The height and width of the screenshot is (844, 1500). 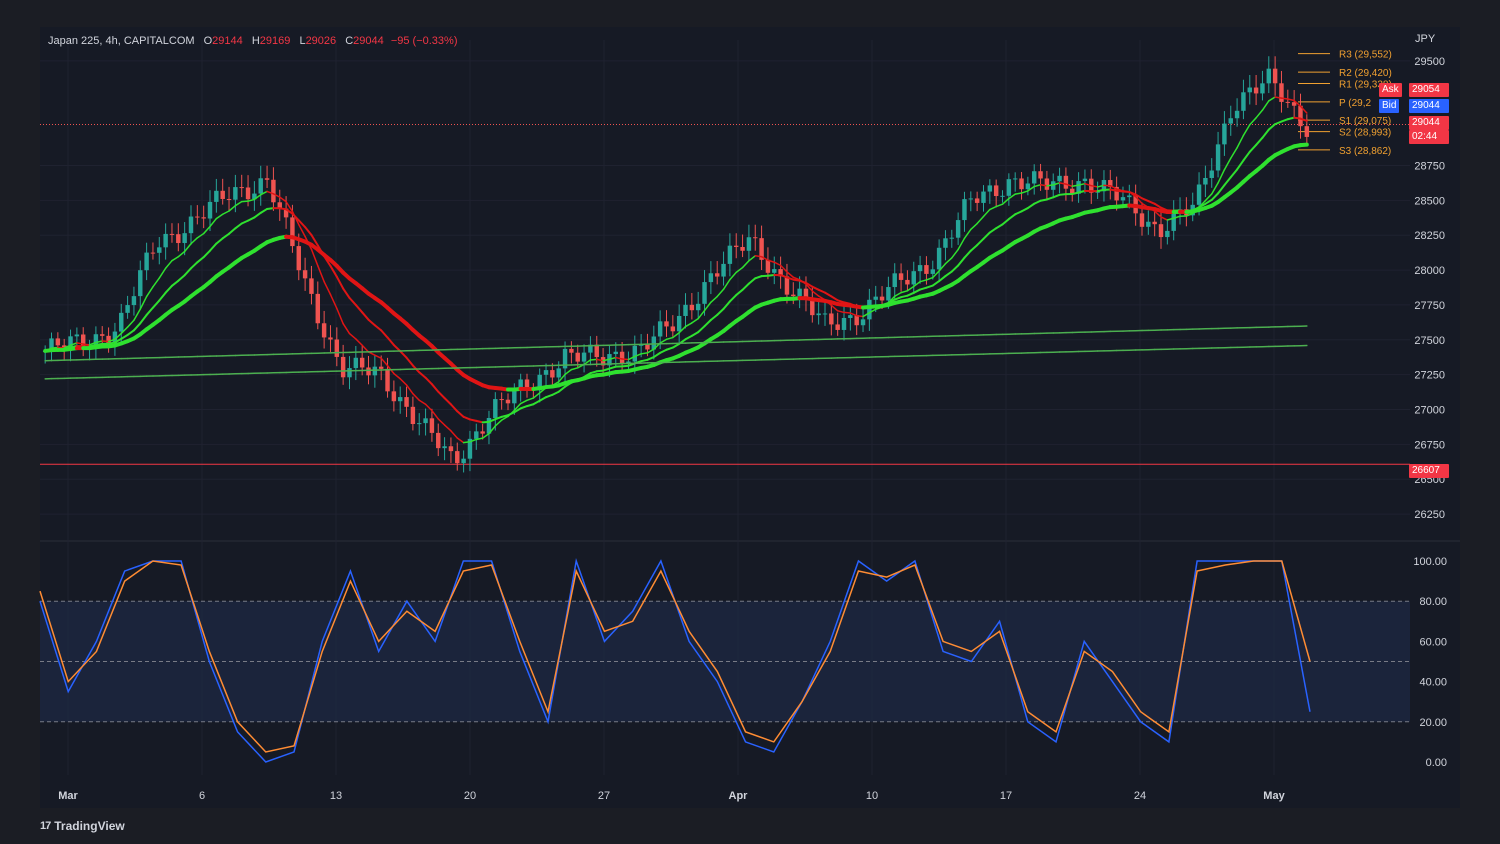 I want to click on x-tick-label: Apr, so click(x=739, y=796).